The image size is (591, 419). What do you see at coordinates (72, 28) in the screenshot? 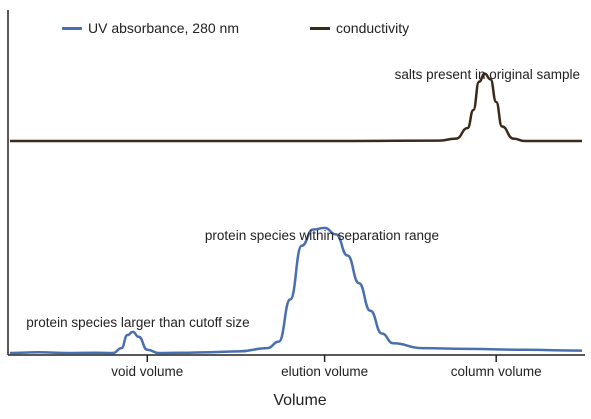
I see `legend-swatch-uv` at bounding box center [72, 28].